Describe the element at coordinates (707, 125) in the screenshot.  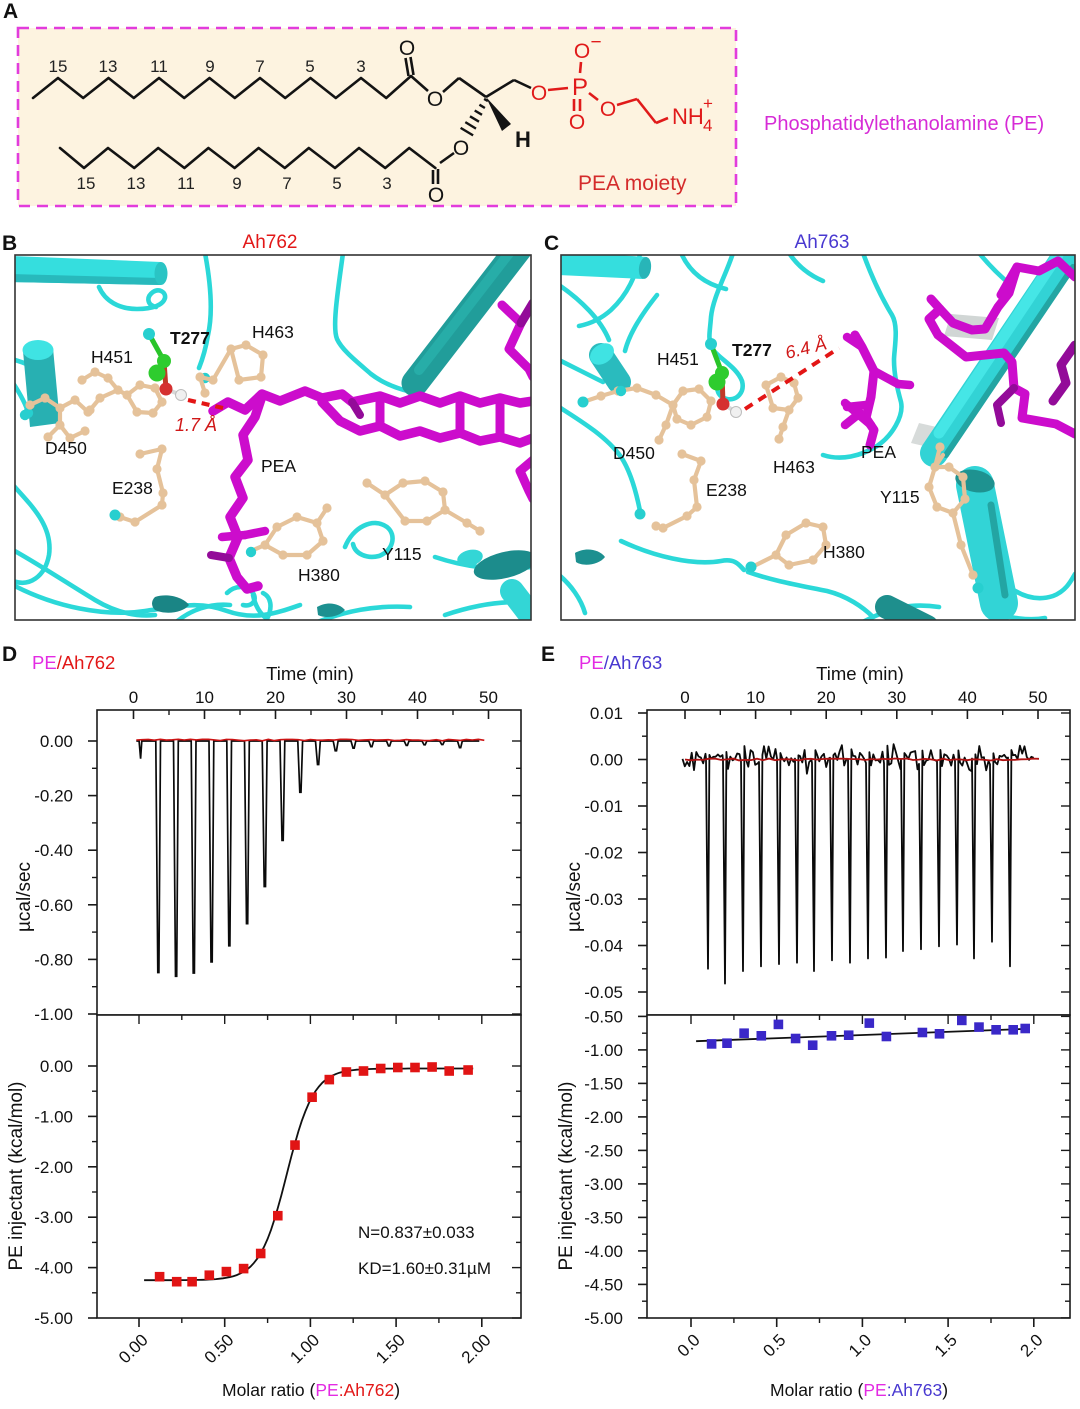
I see `svg-text: 4` at that location.